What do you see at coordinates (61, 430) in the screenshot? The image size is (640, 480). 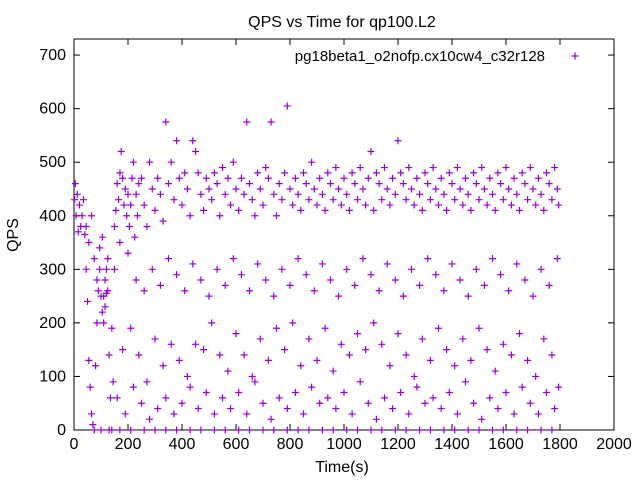 I see `y-tick-label: 0` at bounding box center [61, 430].